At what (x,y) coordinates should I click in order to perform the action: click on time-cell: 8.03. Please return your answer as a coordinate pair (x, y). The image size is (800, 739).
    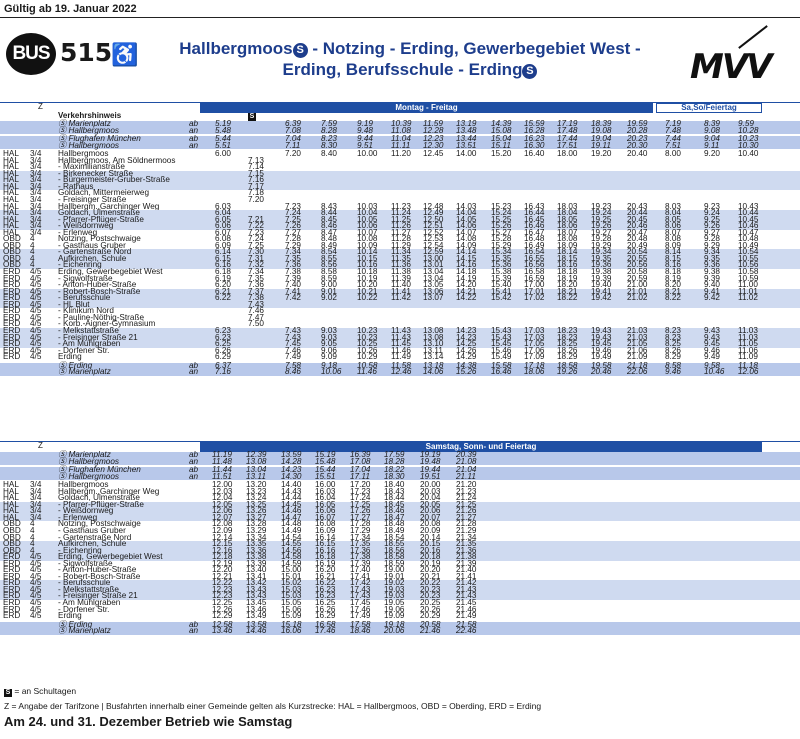
    Looking at the image, I should click on (673, 206).